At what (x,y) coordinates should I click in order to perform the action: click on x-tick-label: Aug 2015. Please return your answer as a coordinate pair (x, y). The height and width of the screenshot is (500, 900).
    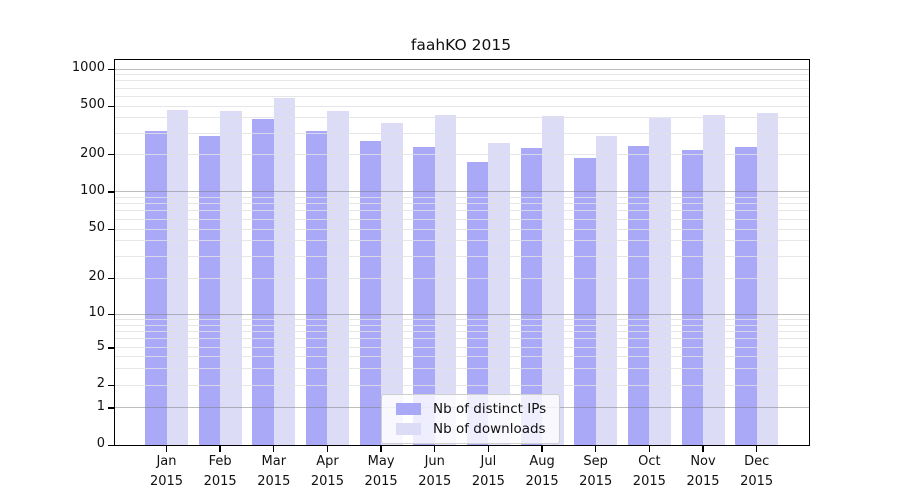
    Looking at the image, I should click on (542, 471).